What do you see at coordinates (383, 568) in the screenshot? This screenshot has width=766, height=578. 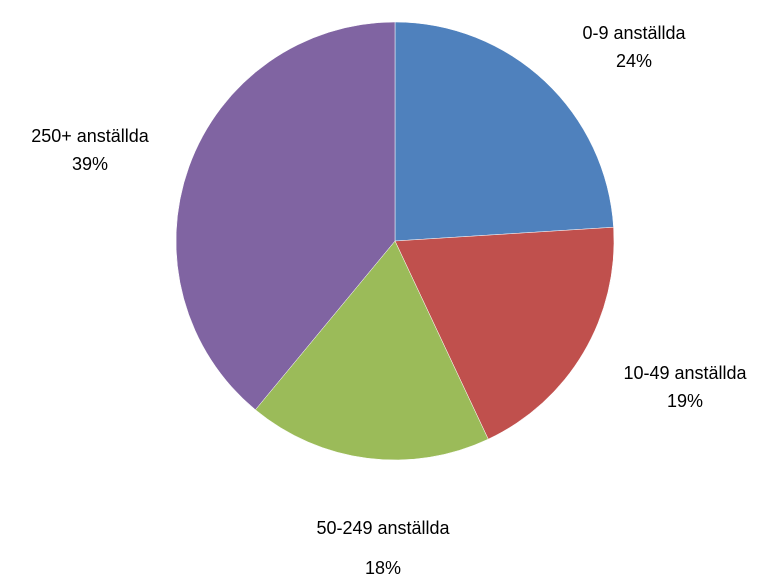 I see `slice-percent-label: 18%` at bounding box center [383, 568].